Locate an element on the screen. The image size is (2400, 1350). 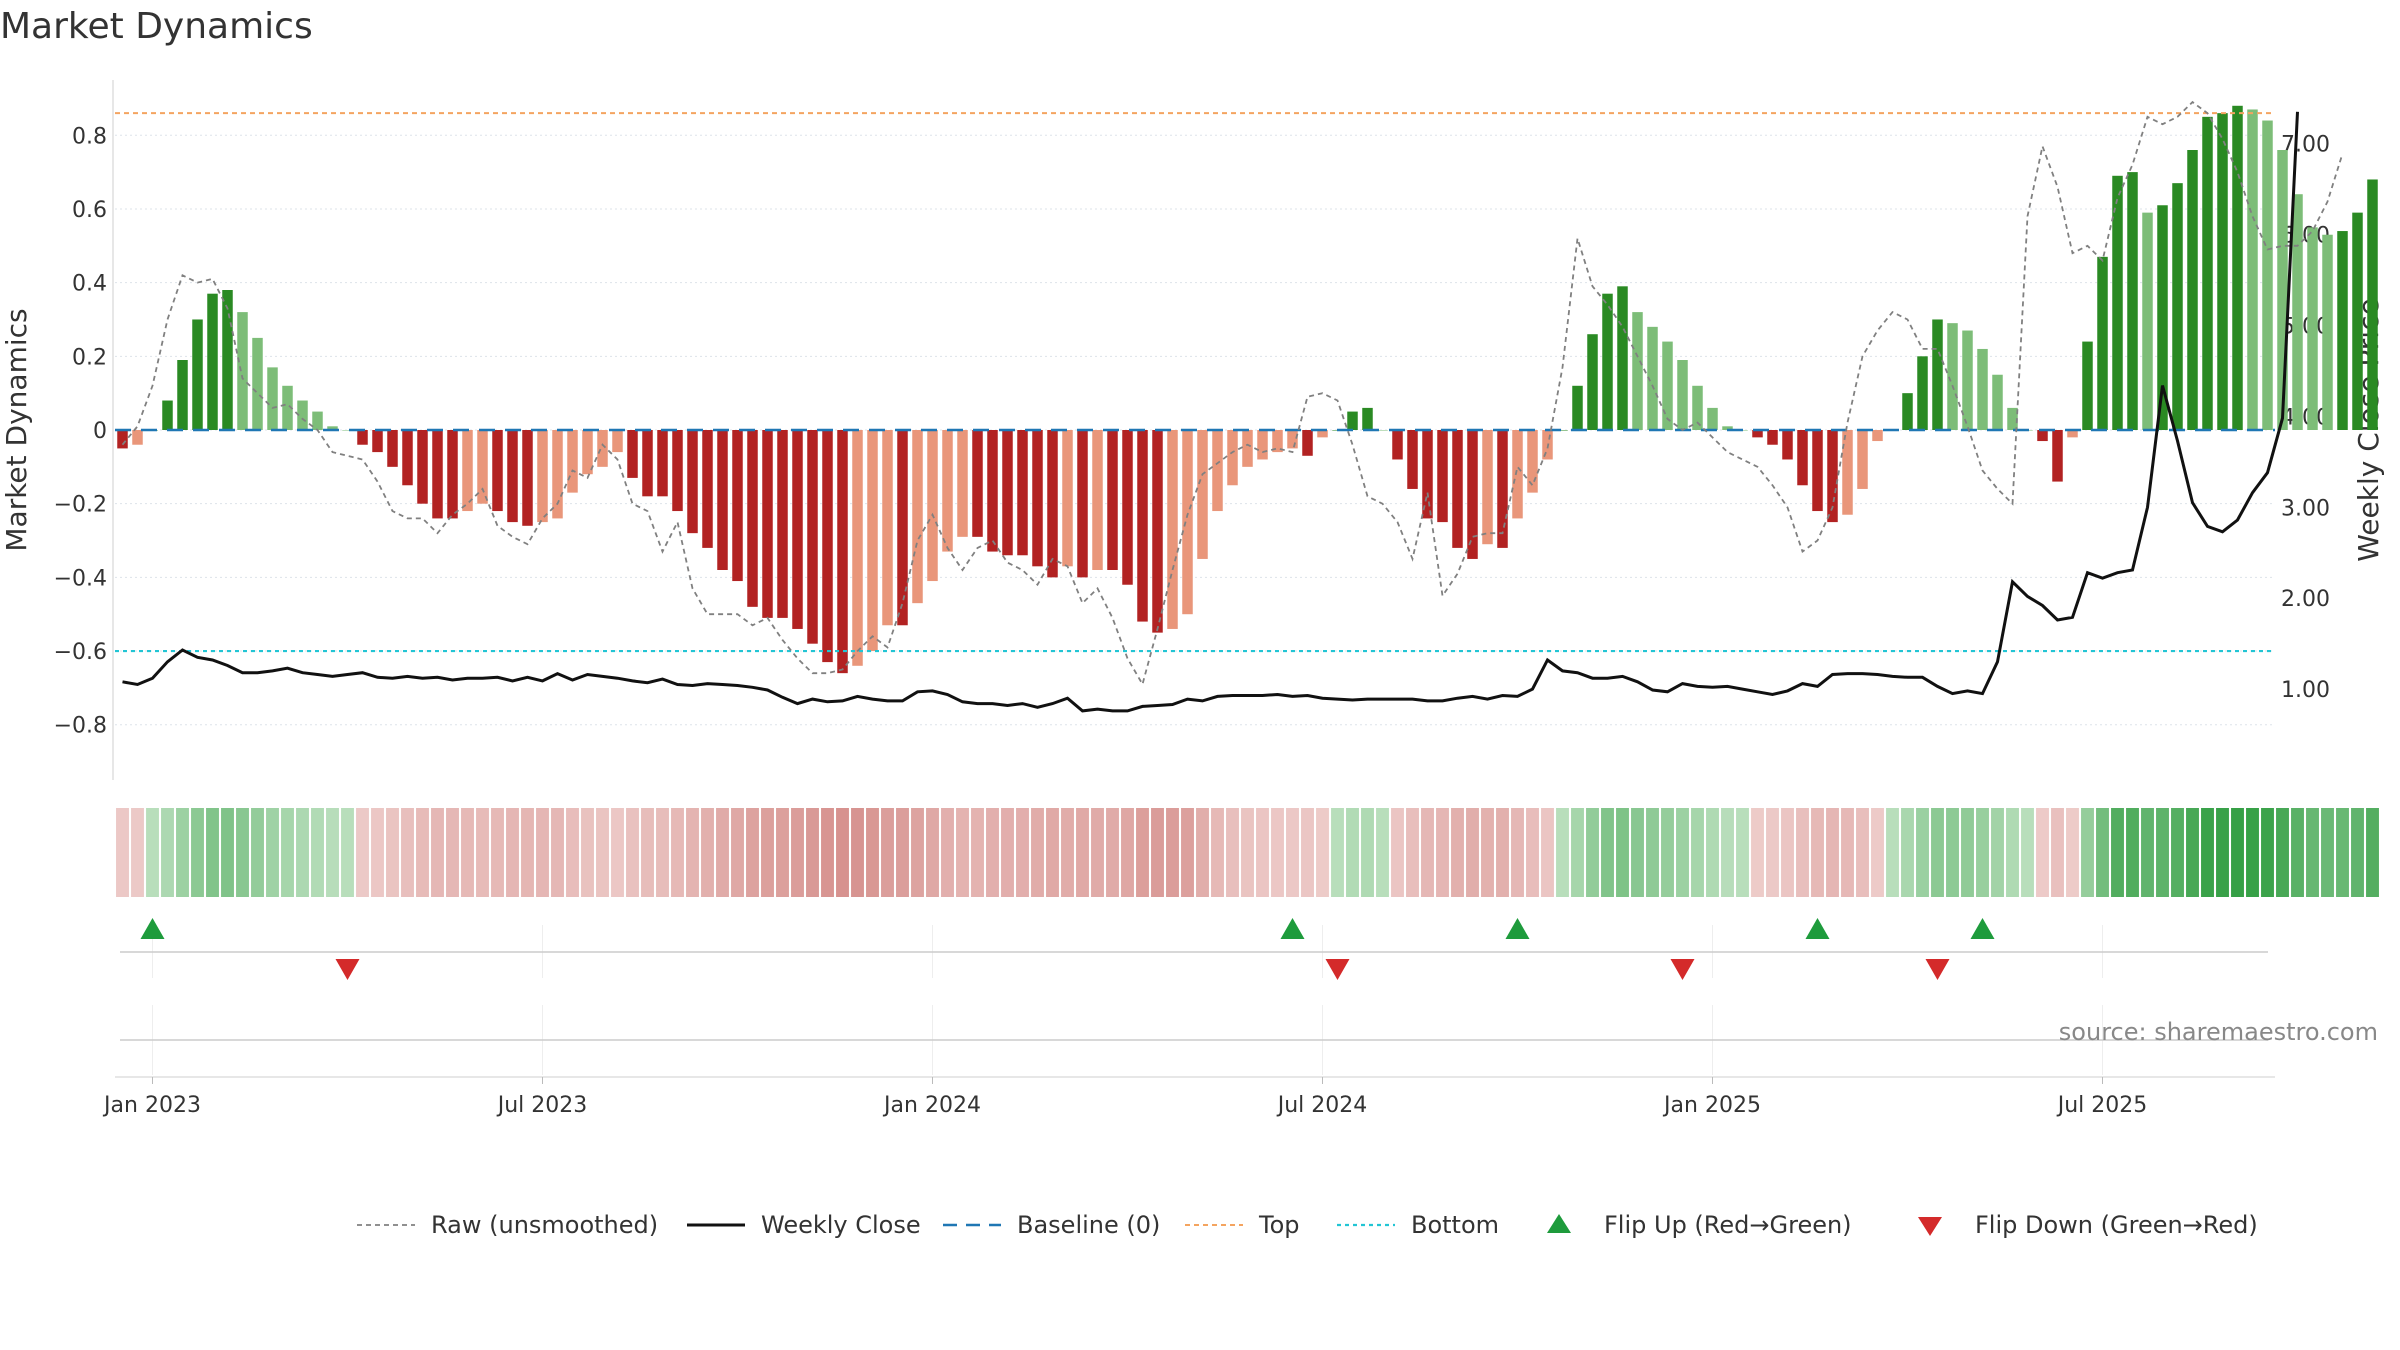
x-tick-label: Jul 2025 is located at coordinates (2102, 1105).